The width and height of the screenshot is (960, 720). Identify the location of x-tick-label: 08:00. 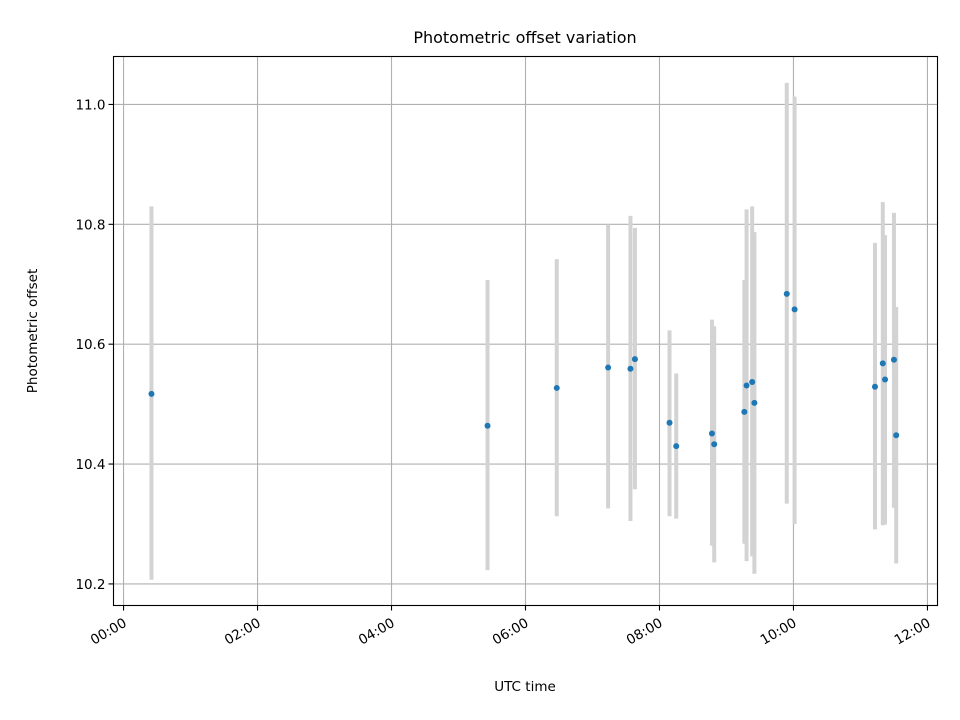
(645, 631).